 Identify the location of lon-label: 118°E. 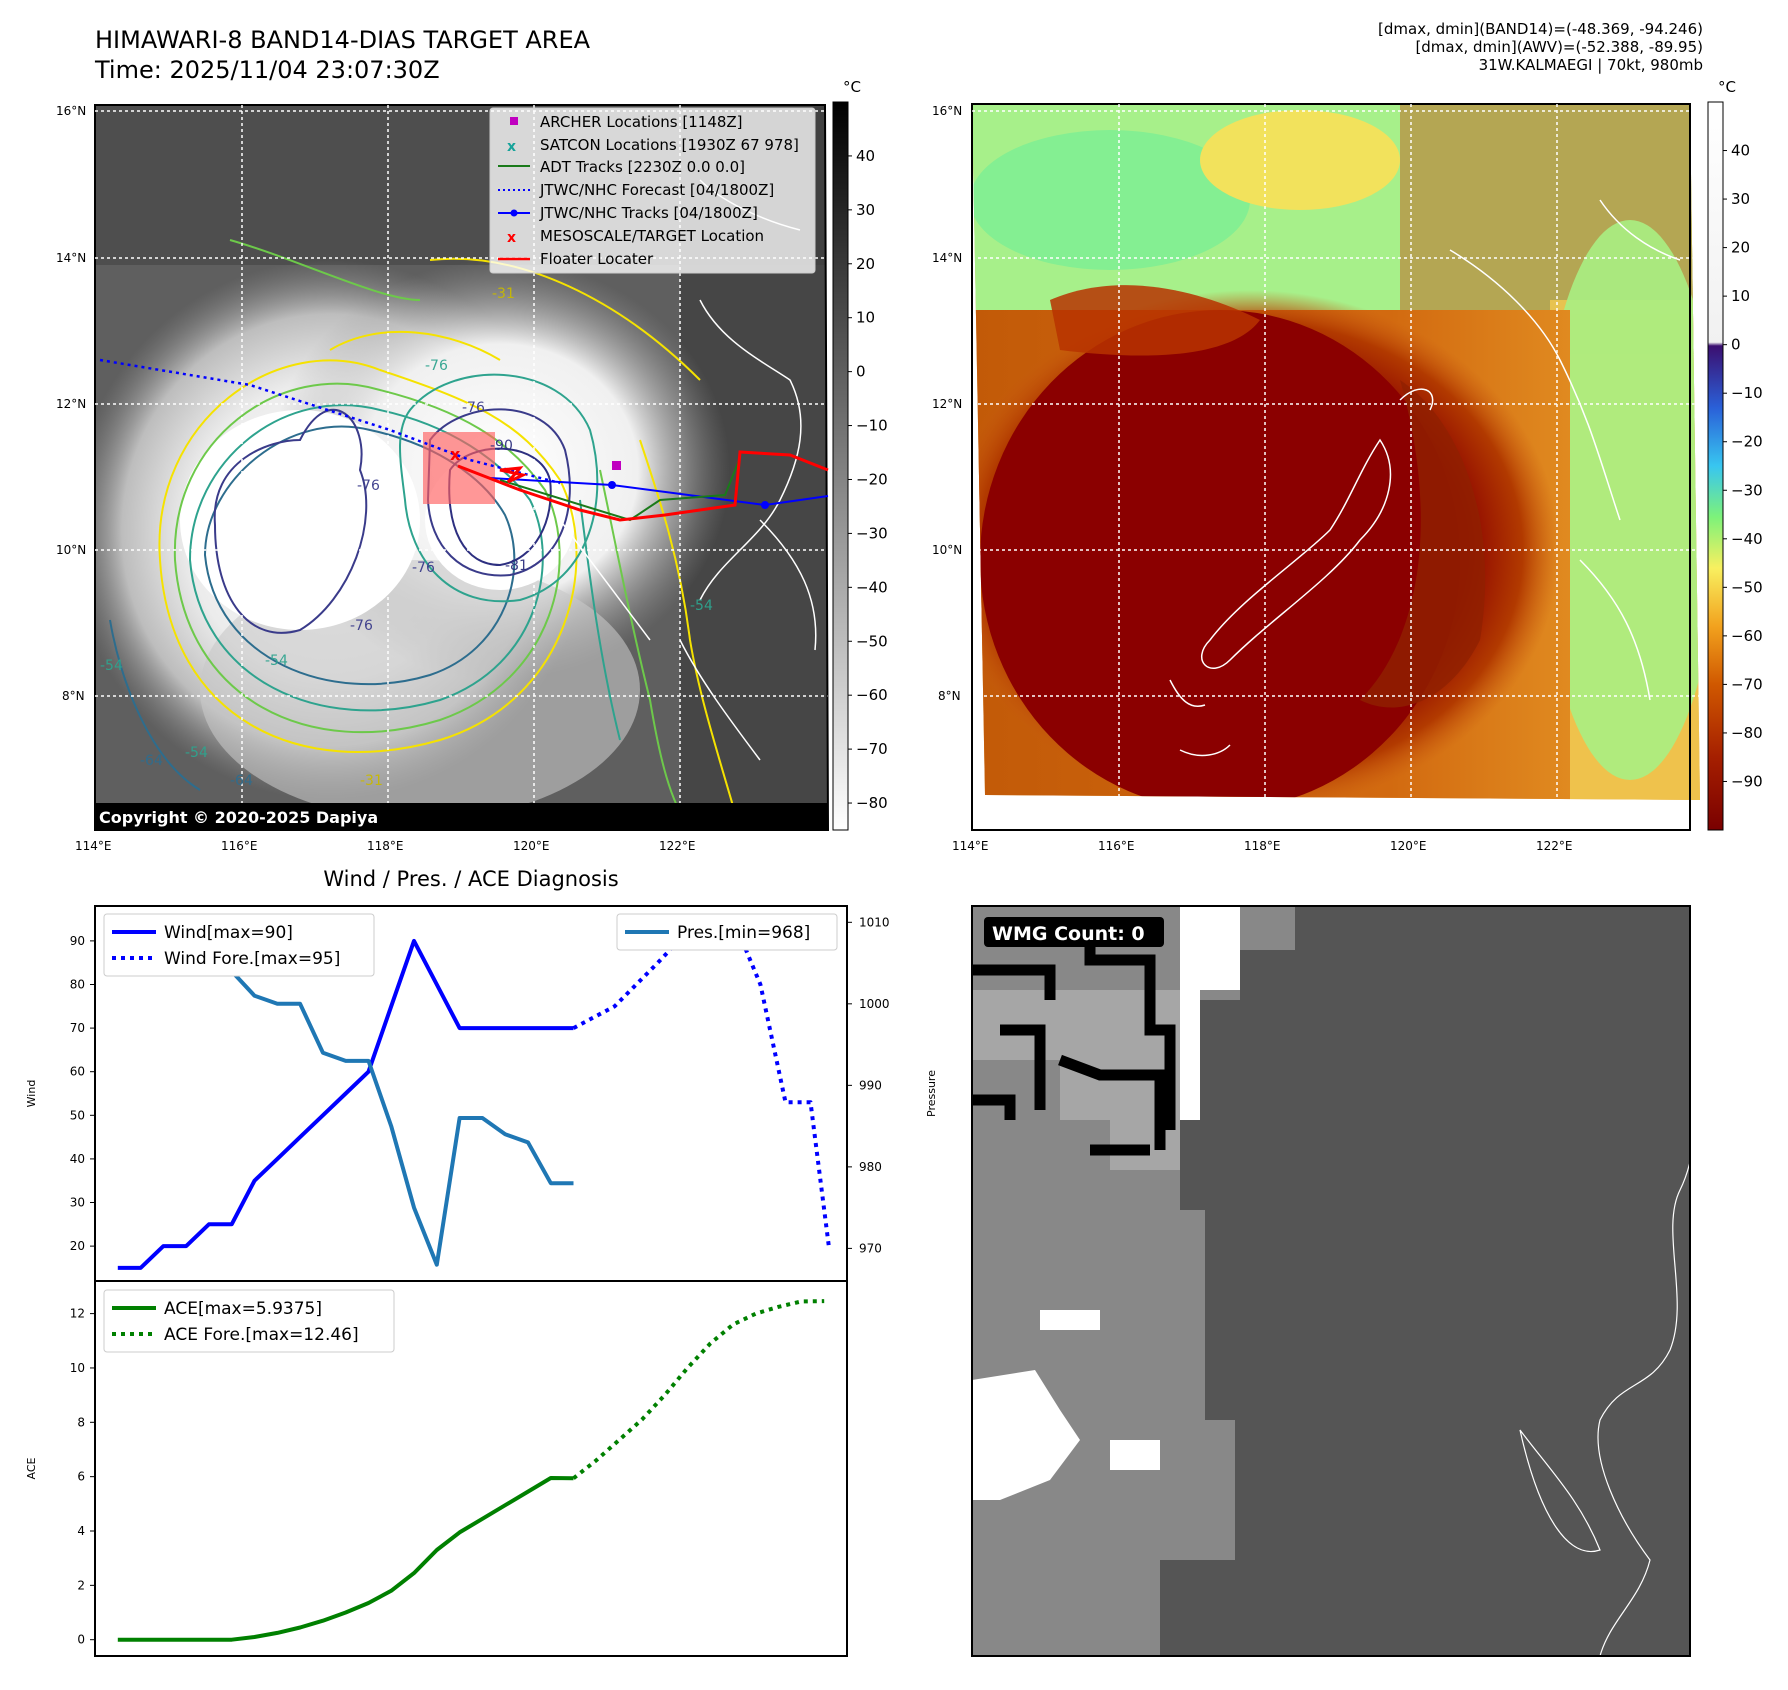
(1262, 846).